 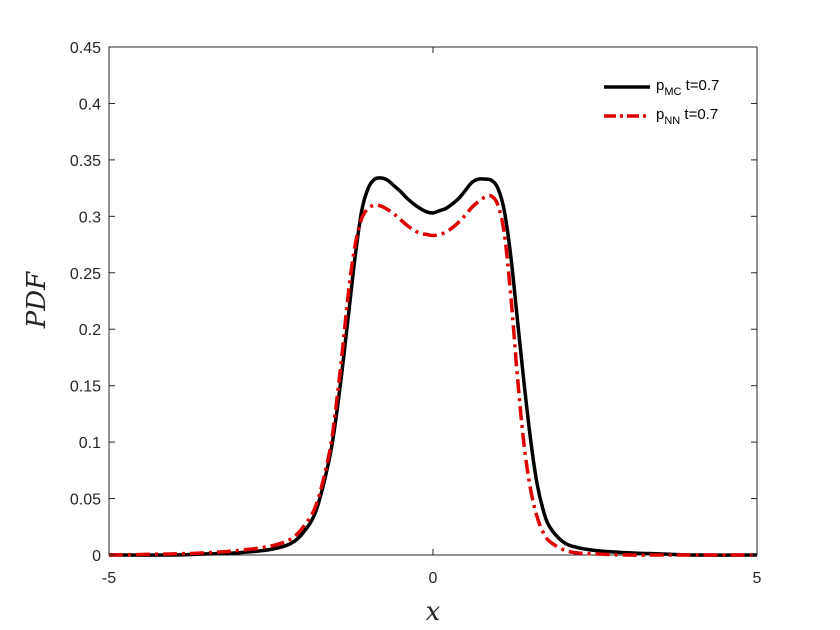 I want to click on legend: pMC t=0.7 pNN t=0.7, so click(x=661, y=102).